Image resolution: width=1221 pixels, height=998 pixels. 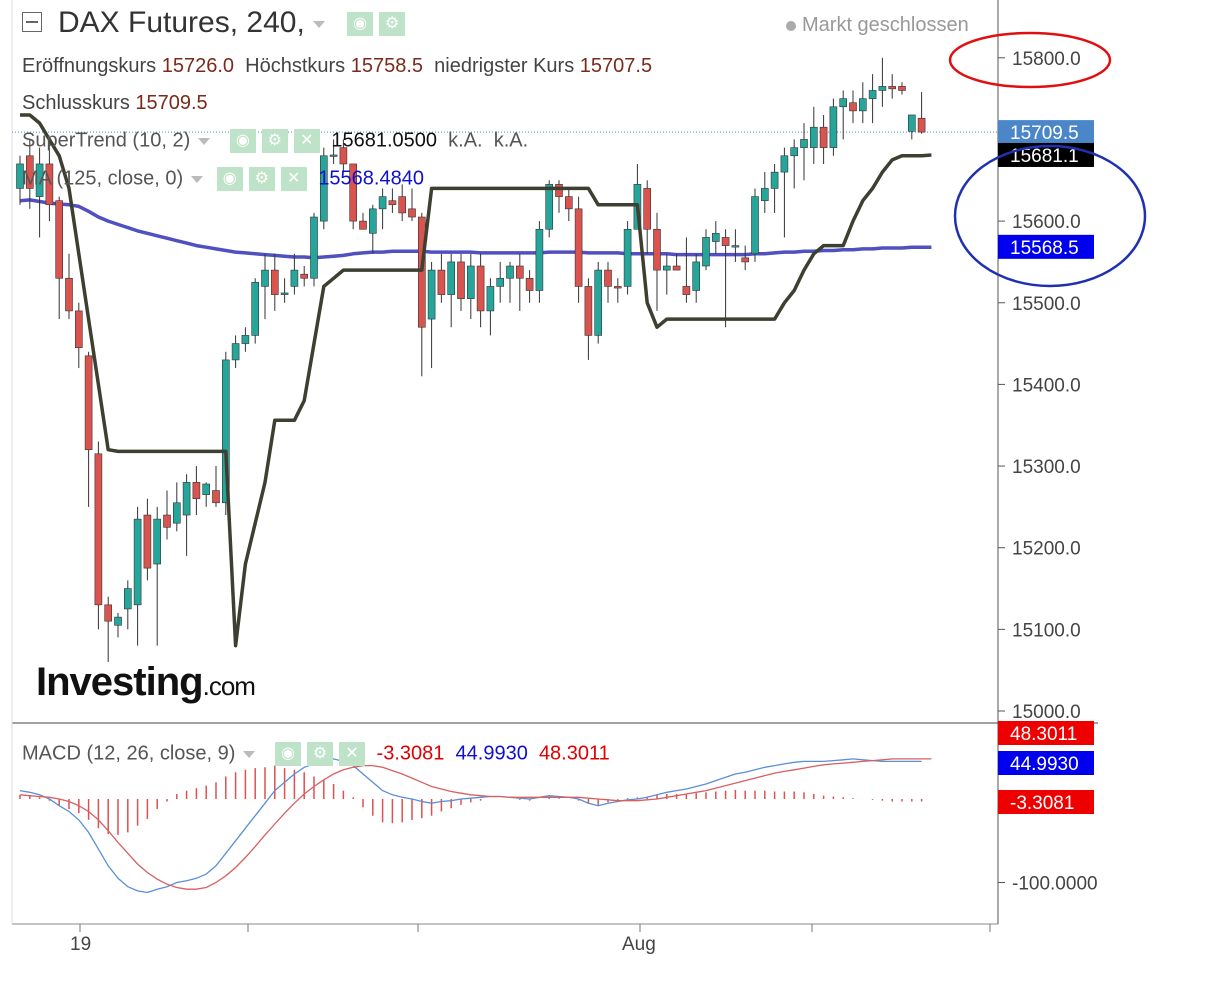 I want to click on blue-annotation-ellipse, so click(x=1050, y=216).